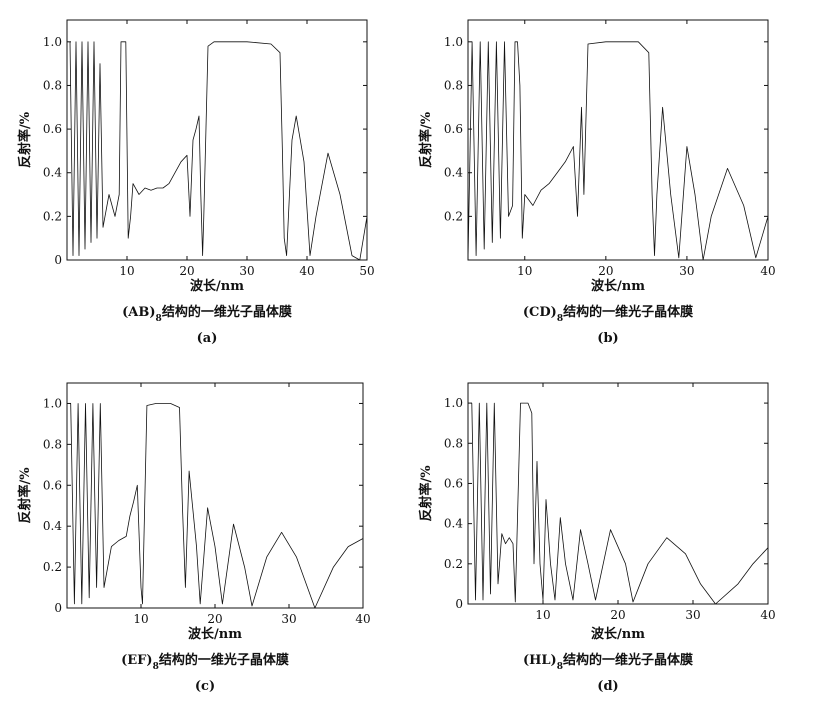  Describe the element at coordinates (207, 338) in the screenshot. I see `panel-letter: (a)` at that location.